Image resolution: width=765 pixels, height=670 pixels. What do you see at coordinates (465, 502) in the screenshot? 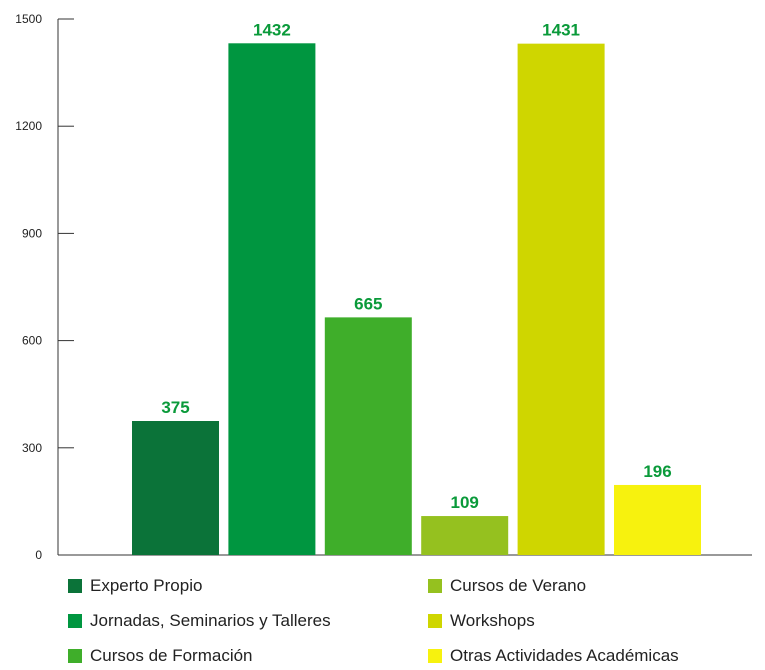
I see `bar-value-label: 109` at bounding box center [465, 502].